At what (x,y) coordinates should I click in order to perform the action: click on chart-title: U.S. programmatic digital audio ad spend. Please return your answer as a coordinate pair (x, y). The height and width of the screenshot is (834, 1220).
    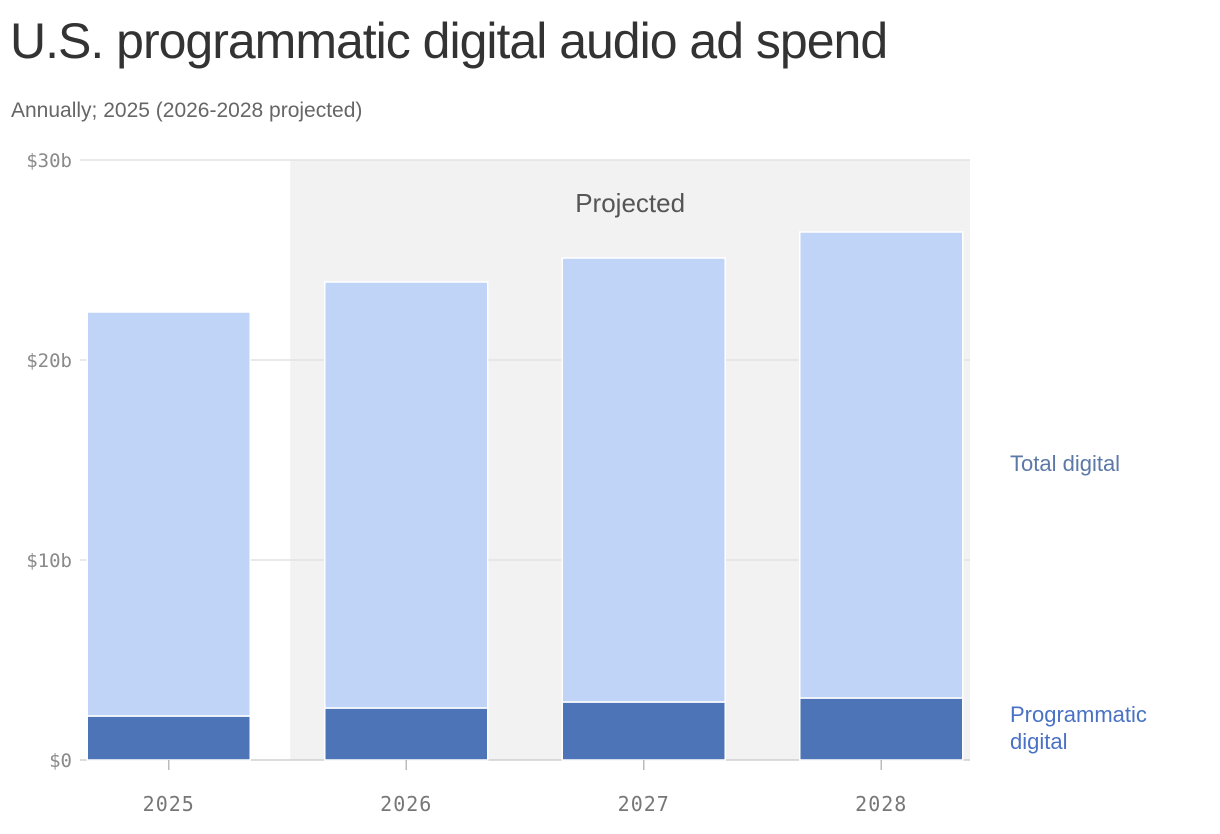
    Looking at the image, I should click on (449, 41).